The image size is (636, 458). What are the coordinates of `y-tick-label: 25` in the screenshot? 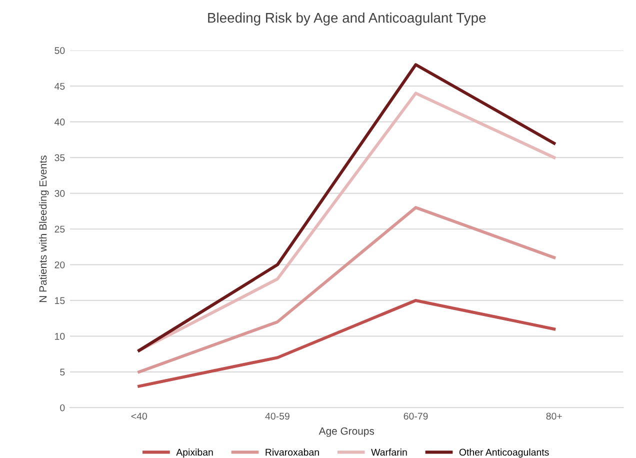 It's located at (59, 229).